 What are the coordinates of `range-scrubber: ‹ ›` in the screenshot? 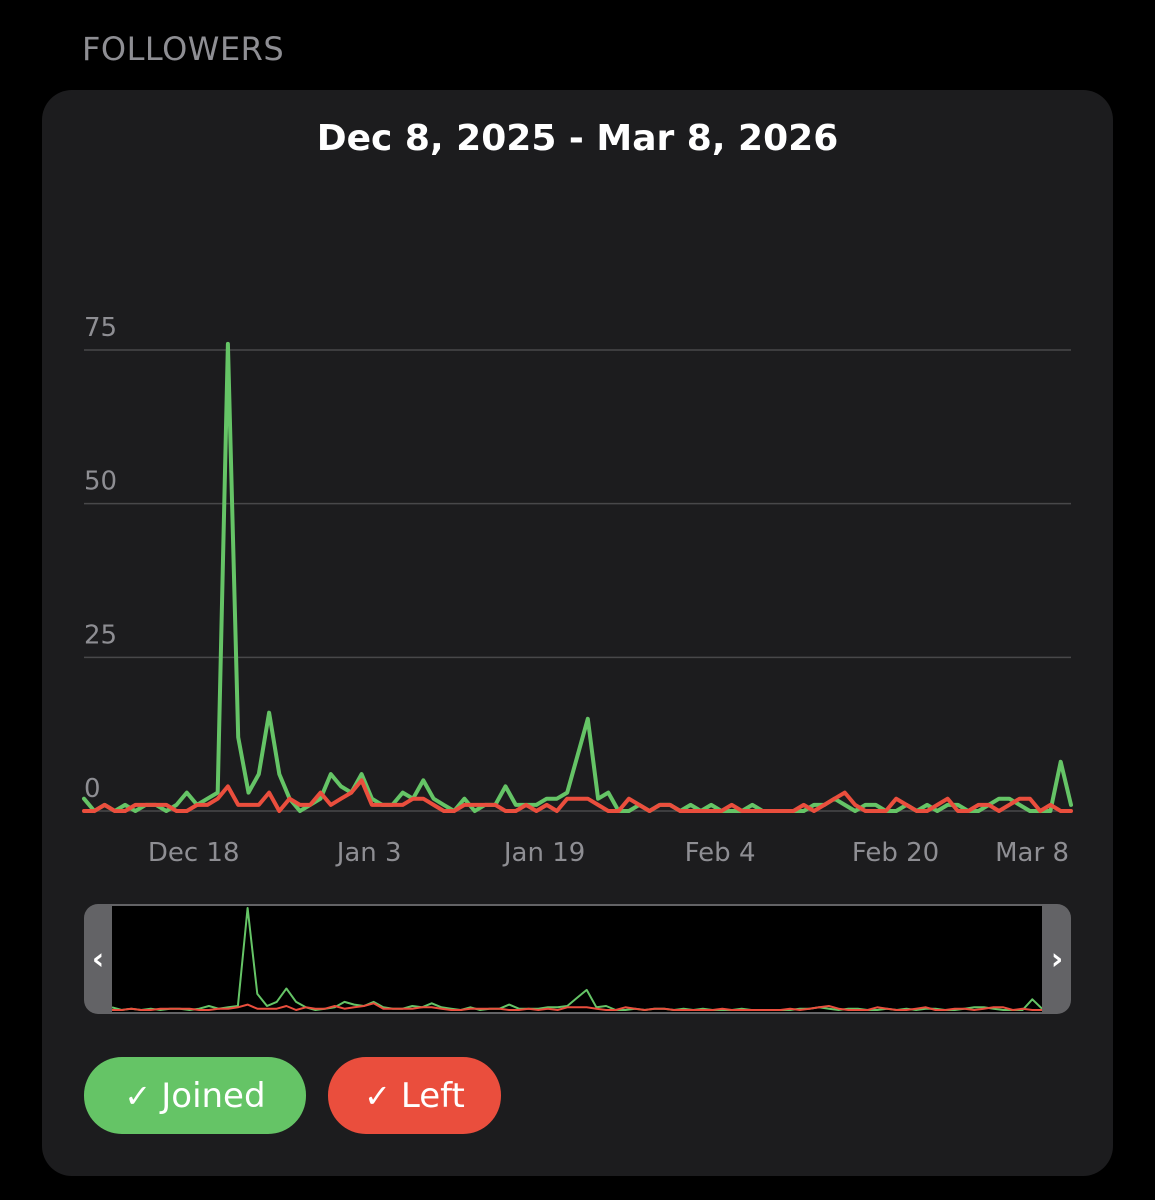 It's located at (577, 959).